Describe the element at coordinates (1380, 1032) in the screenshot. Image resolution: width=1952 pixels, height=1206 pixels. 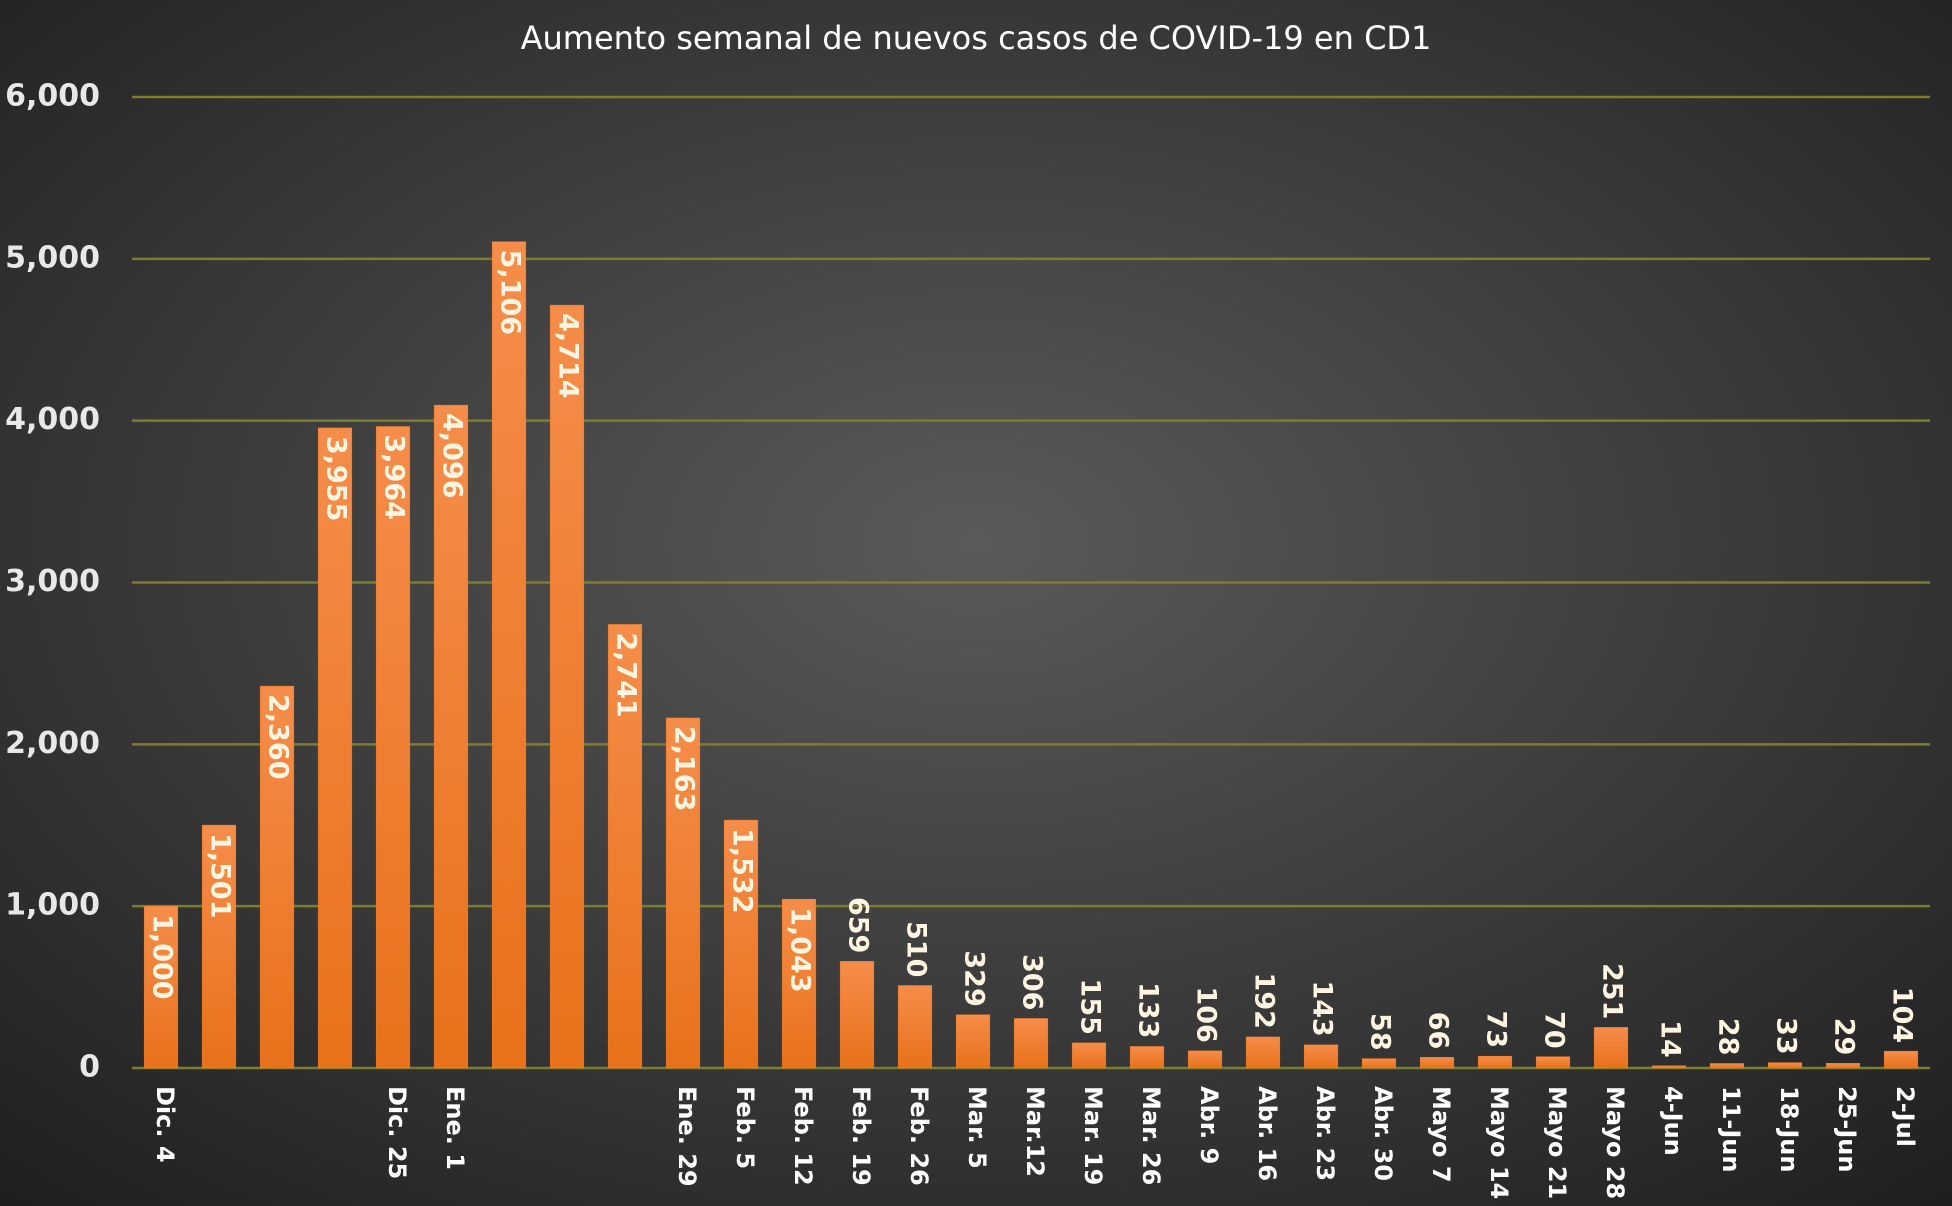
I see `value-label: 58` at that location.